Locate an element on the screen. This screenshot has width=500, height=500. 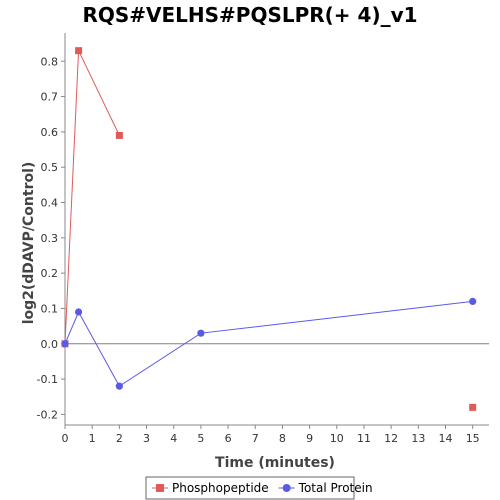
legend-phosphopeptide-marker is located at coordinates (160, 488).